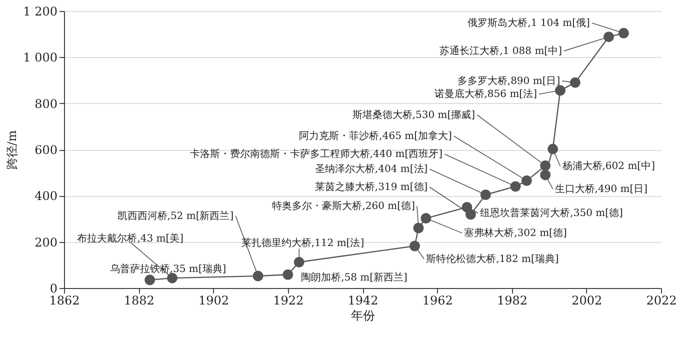 The image size is (693, 338). Describe the element at coordinates (175, 216) in the screenshot. I see `annotation: 凯西西河桥,52 m[新西兰]` at that location.